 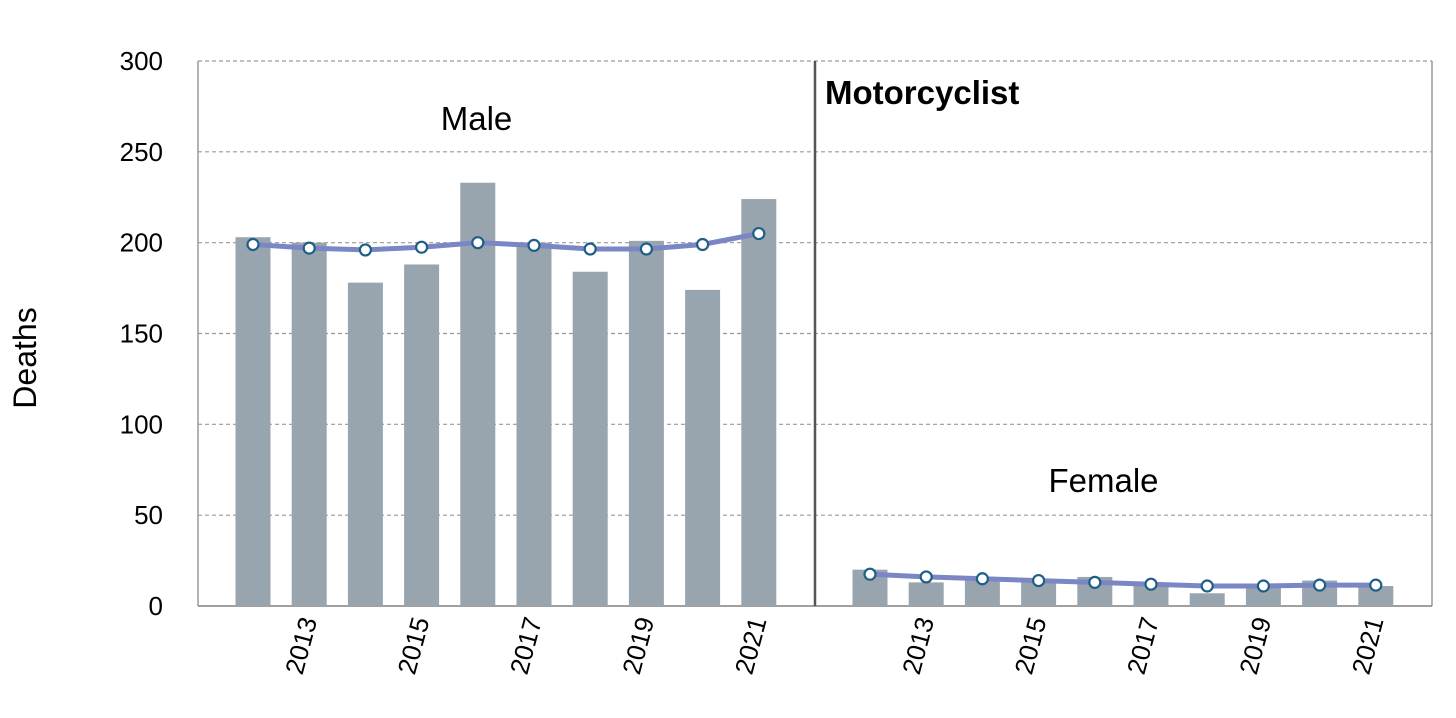 What do you see at coordinates (141, 424) in the screenshot?
I see `y-tick-label-100: 100` at bounding box center [141, 424].